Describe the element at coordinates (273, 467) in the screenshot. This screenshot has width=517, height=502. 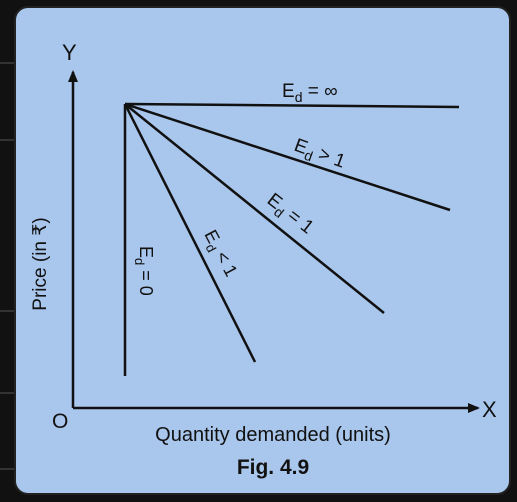
I see `figure-caption: Fig. 4.9` at that location.